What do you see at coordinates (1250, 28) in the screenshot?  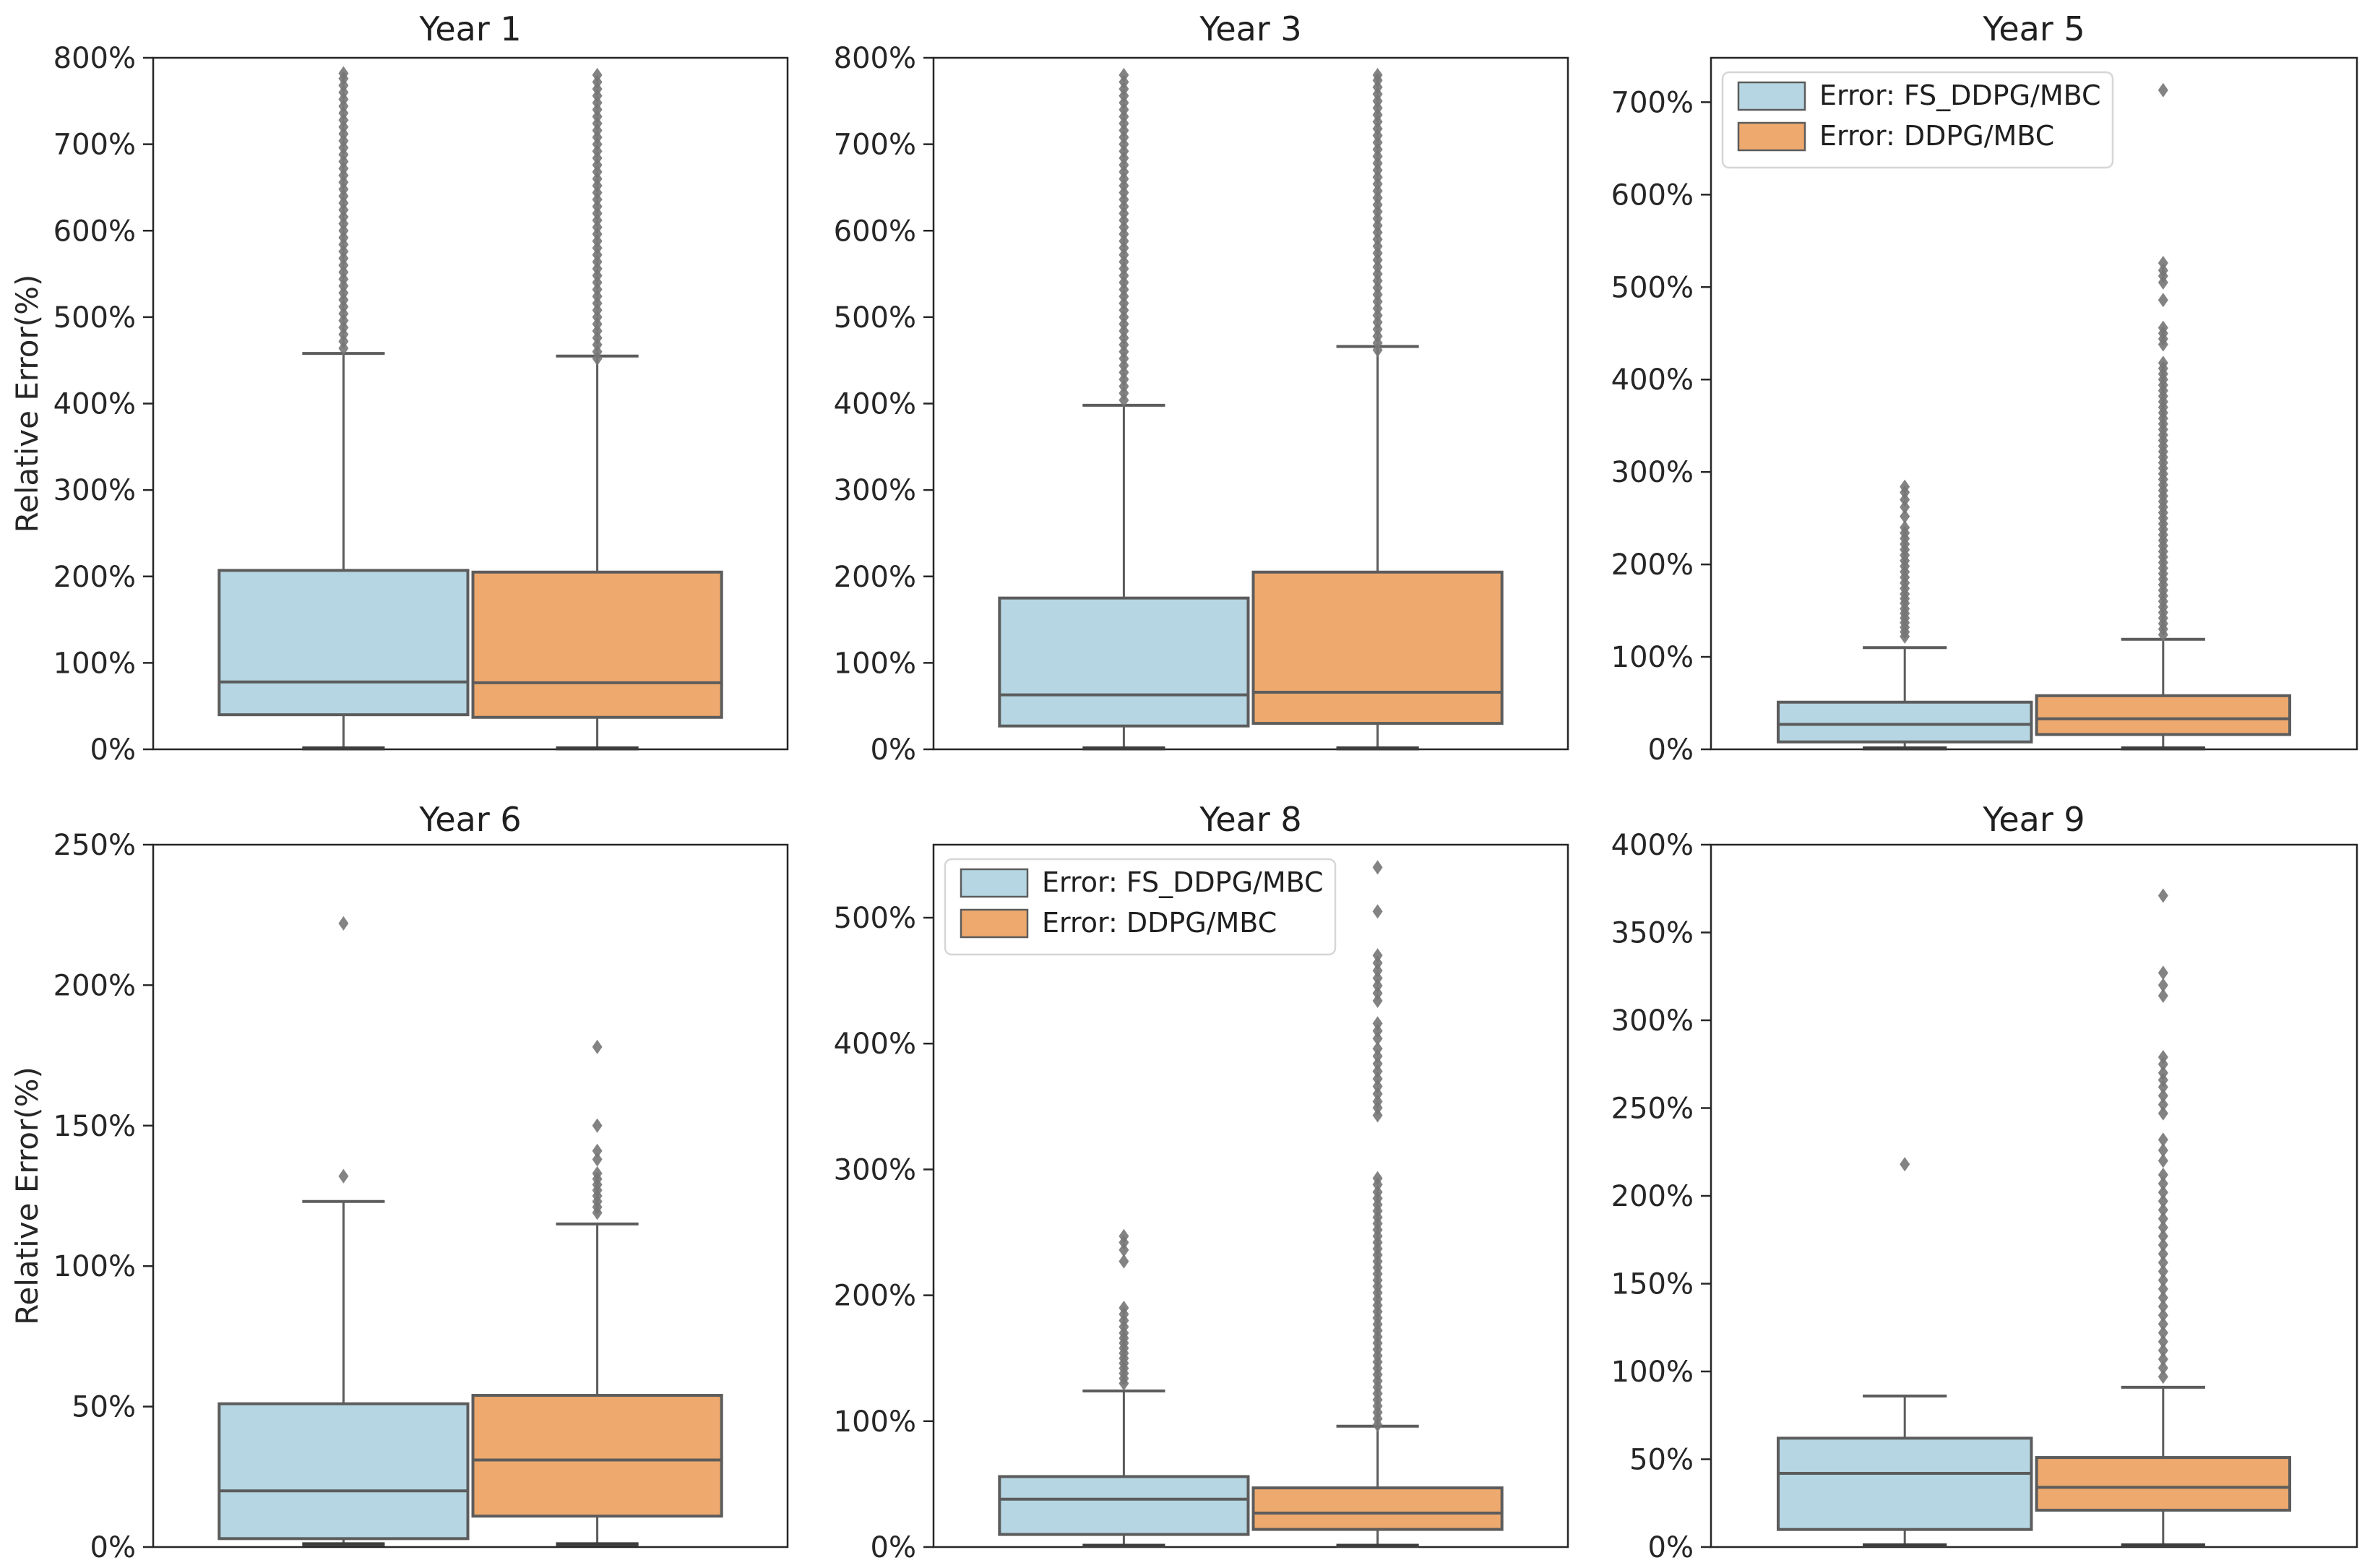 I see `subplot-title: Year 3` at bounding box center [1250, 28].